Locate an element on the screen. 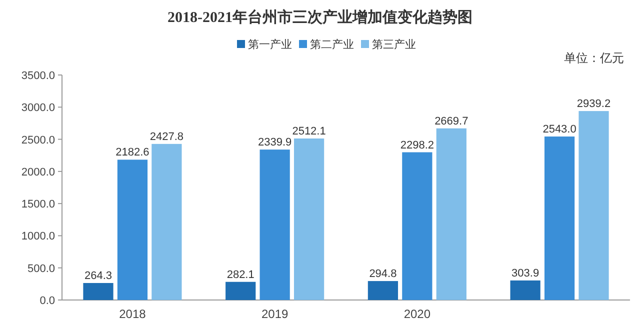  data-label: 282.1 is located at coordinates (240, 274).